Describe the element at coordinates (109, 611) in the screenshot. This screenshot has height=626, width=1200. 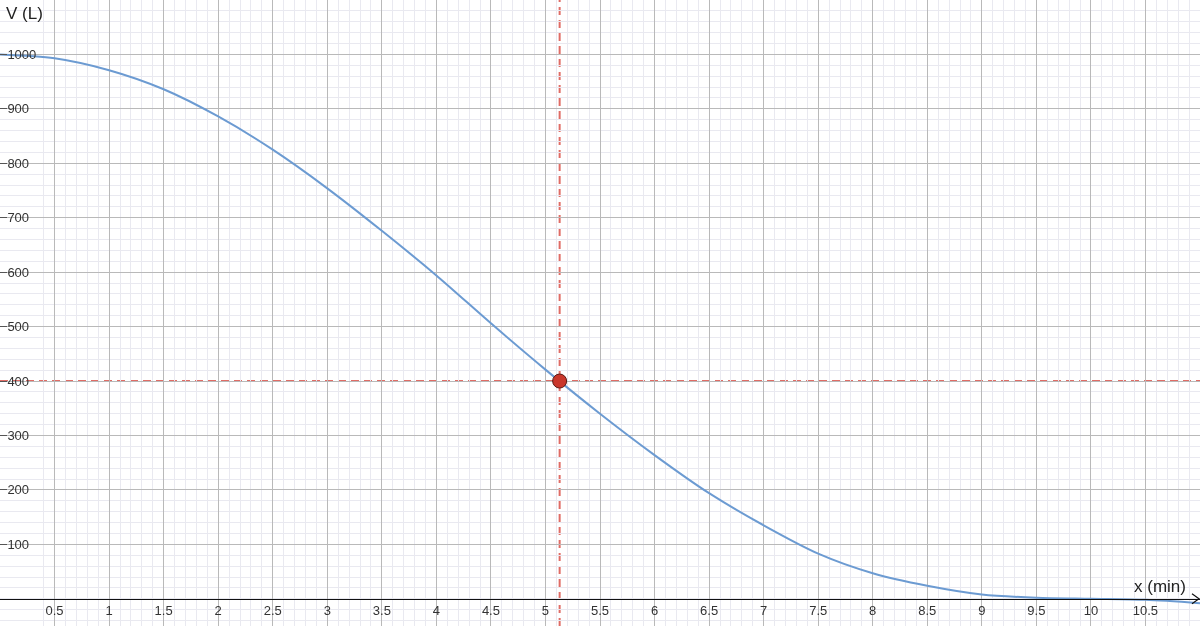
I see `x-tick-label: 1` at that location.